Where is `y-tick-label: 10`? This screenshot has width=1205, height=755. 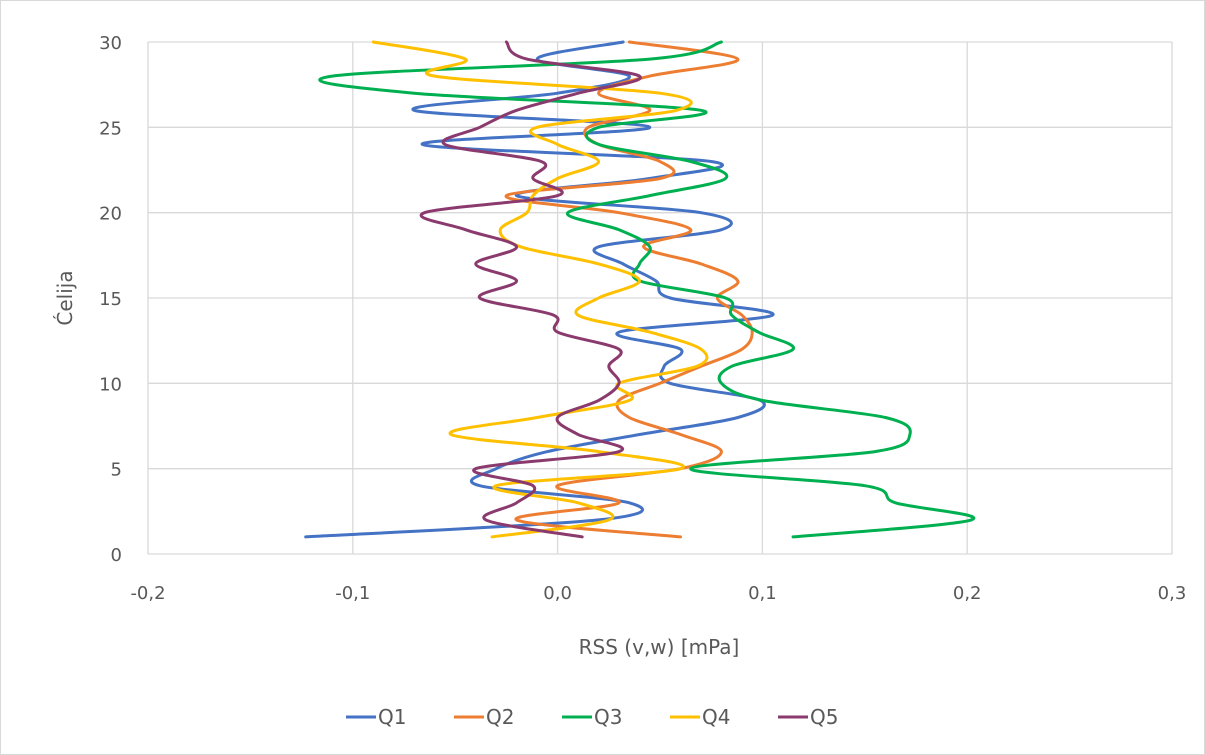 y-tick-label: 10 is located at coordinates (110, 384).